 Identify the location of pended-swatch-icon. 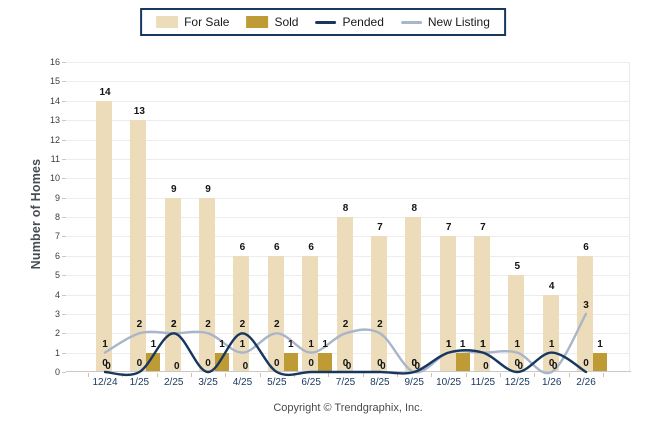
(326, 22).